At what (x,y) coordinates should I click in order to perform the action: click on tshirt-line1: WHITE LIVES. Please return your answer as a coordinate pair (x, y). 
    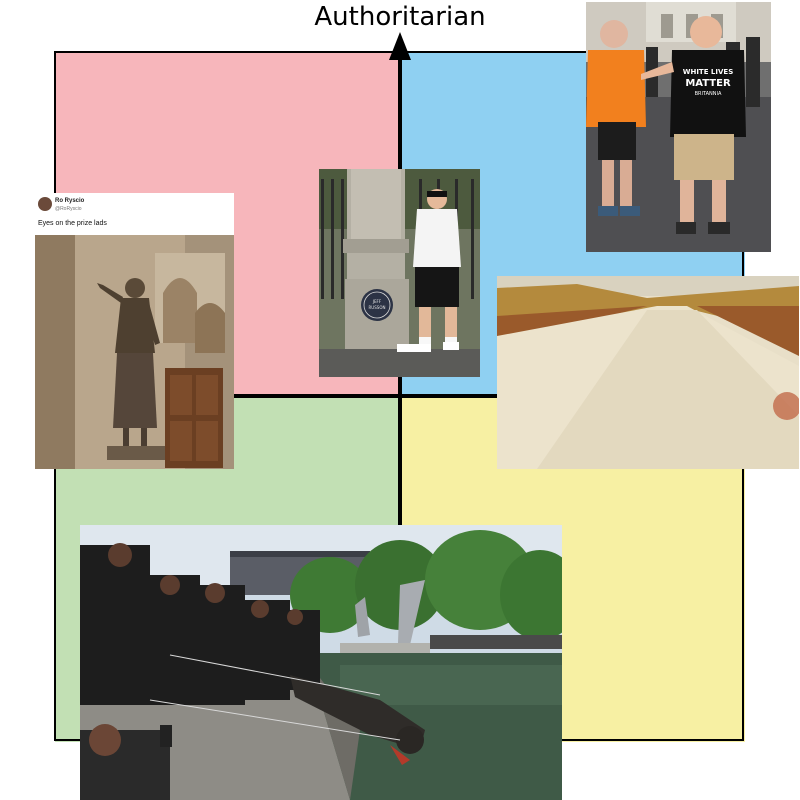
    Looking at the image, I should click on (708, 72).